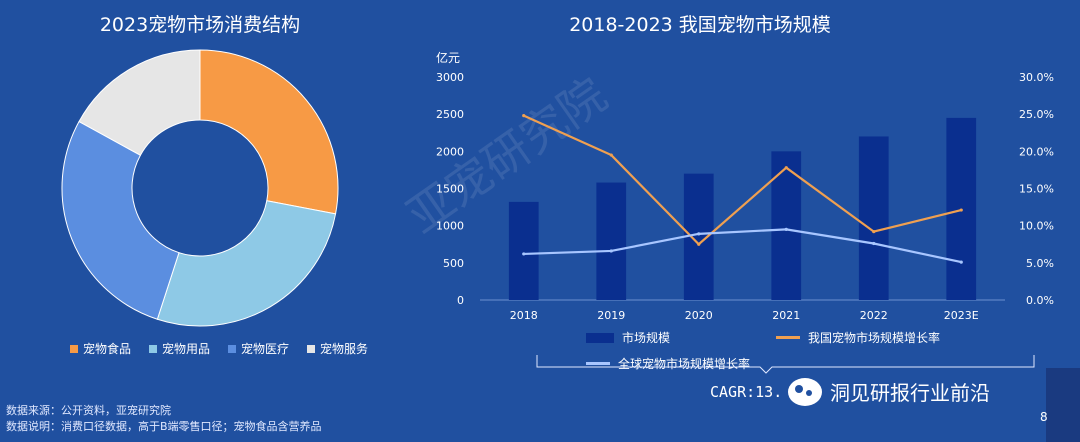 This screenshot has height=442, width=1080. Describe the element at coordinates (611, 241) in the screenshot. I see `bar-2019` at that location.